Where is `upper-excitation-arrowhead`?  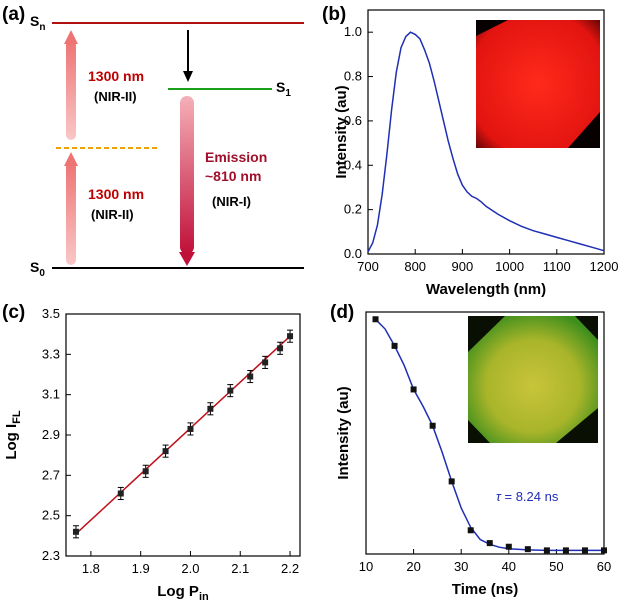
upper-excitation-arrowhead is located at coordinates (71, 37).